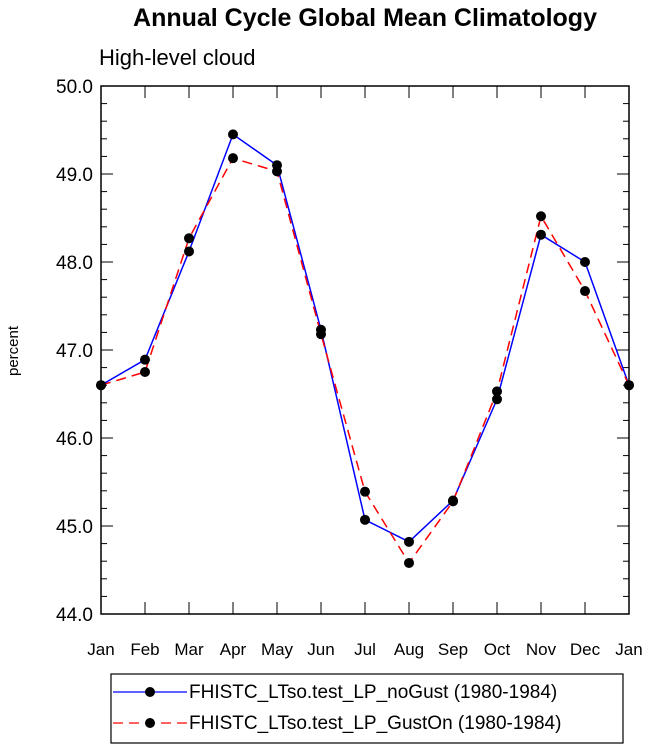  Describe the element at coordinates (373, 692) in the screenshot. I see `legend-label-0: FHISTC_LTso.test_LP_noGust (1980-1984)` at that location.